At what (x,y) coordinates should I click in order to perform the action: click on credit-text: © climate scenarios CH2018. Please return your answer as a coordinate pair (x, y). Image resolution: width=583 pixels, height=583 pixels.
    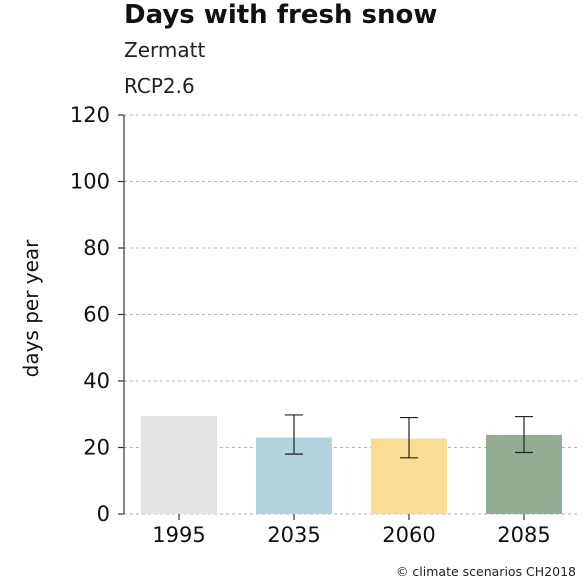
    Looking at the image, I should click on (485, 571).